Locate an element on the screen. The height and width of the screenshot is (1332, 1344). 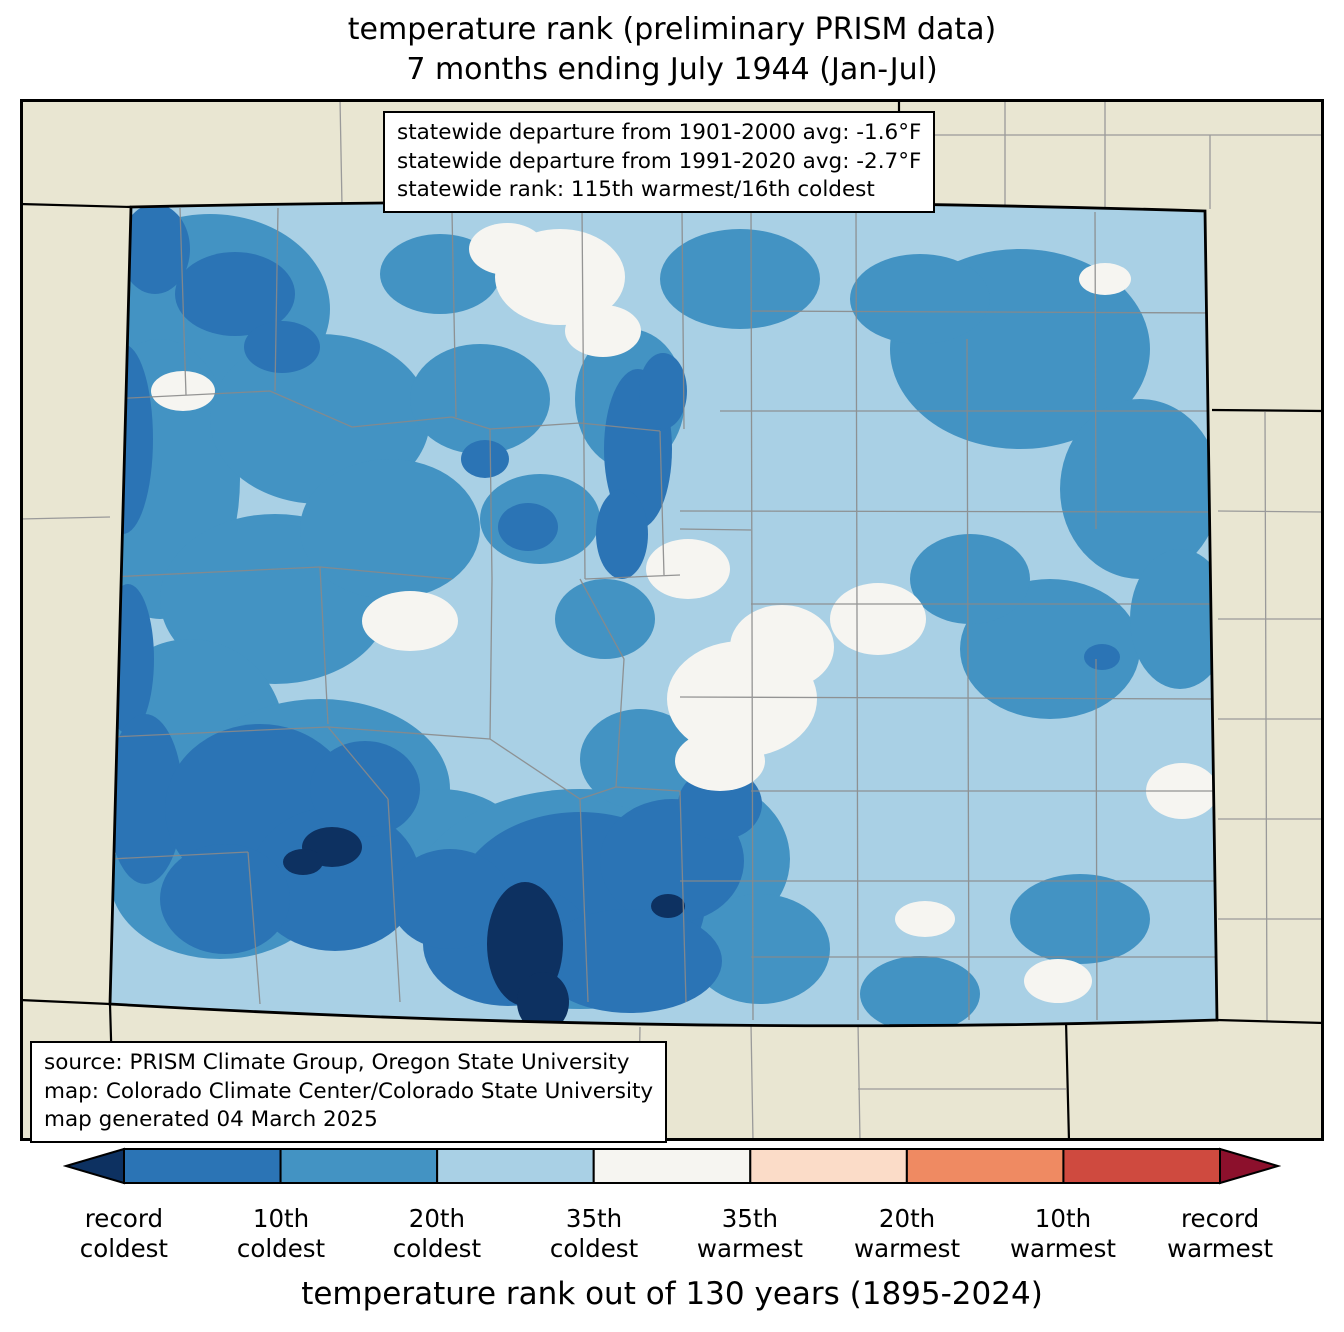
colorbar-arrow-record-coldest is located at coordinates (93, 1166).